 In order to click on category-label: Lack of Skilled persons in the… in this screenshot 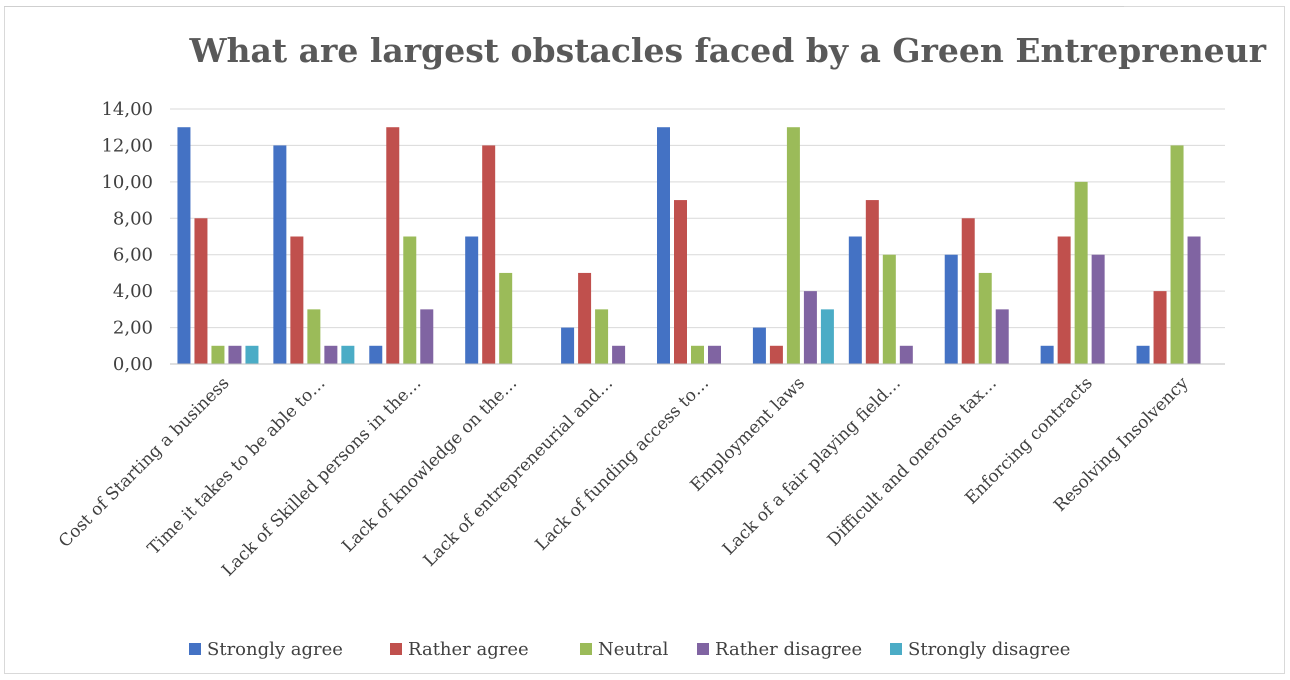, I will do `click(321, 476)`.